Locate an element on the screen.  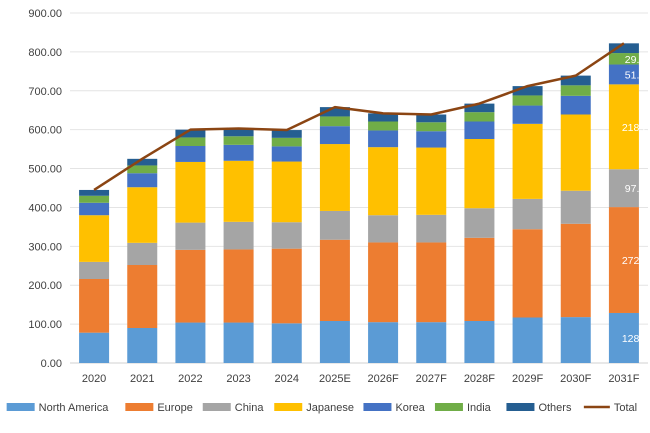
legend-item: India is located at coordinates (463, 408).